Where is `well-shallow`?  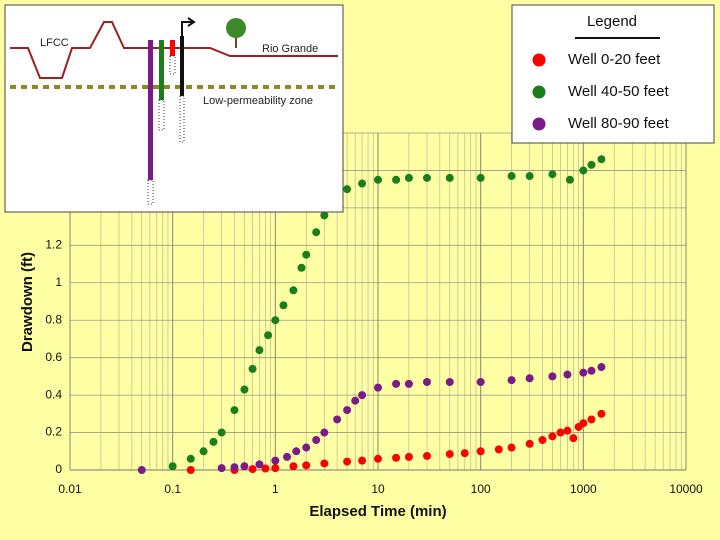
well-shallow is located at coordinates (172, 48).